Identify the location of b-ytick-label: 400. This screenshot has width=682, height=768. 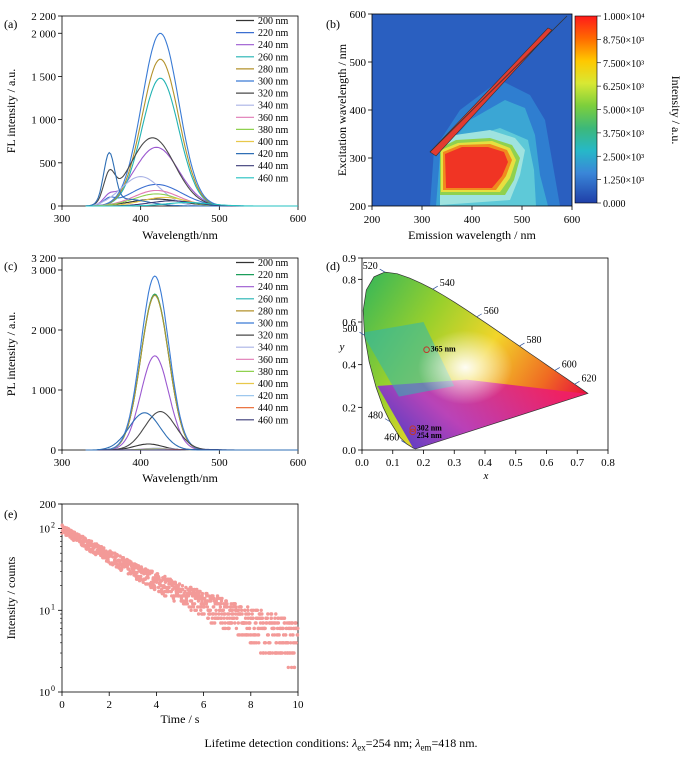
(358, 111).